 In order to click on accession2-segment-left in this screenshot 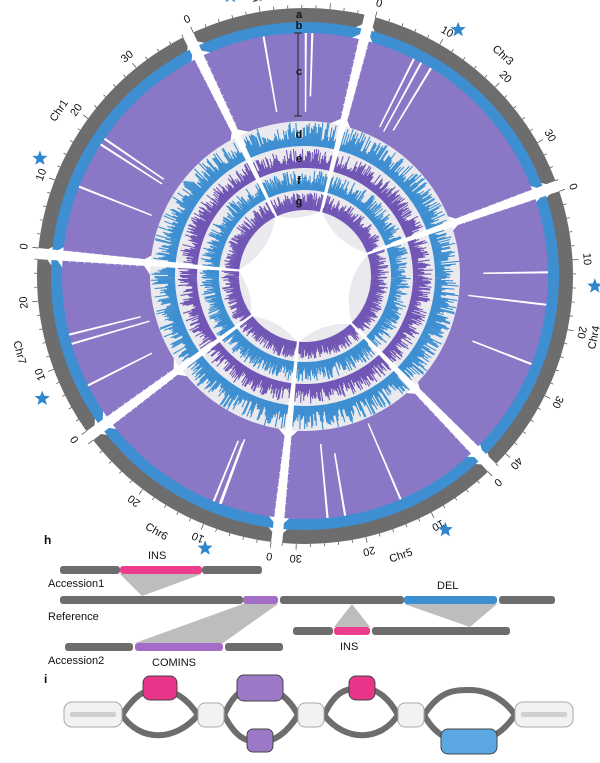, I will do `click(99, 647)`.